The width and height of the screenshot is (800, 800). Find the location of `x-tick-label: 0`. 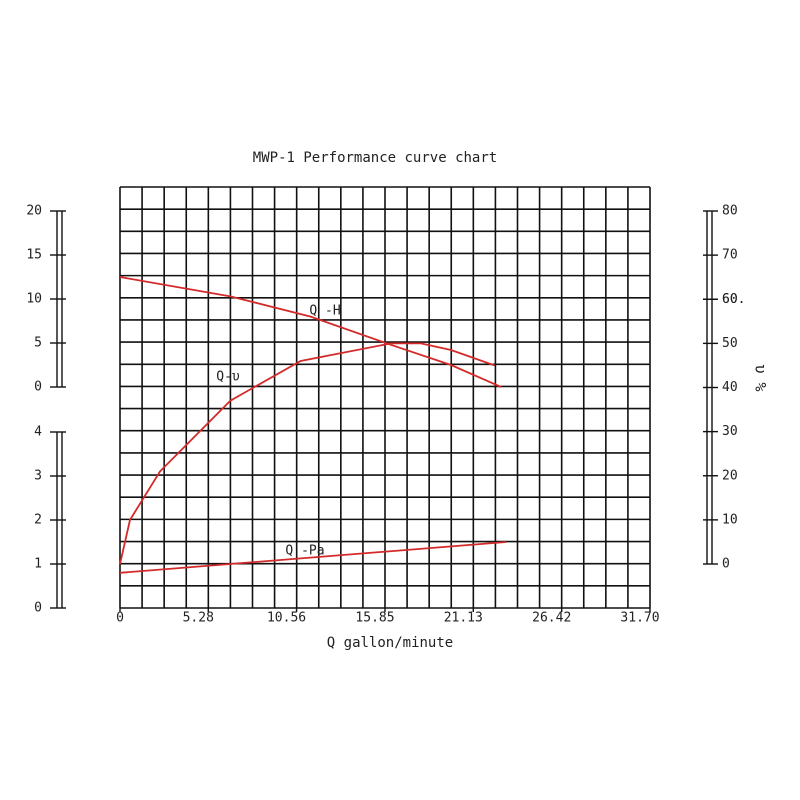

x-tick-label: 0 is located at coordinates (120, 618).